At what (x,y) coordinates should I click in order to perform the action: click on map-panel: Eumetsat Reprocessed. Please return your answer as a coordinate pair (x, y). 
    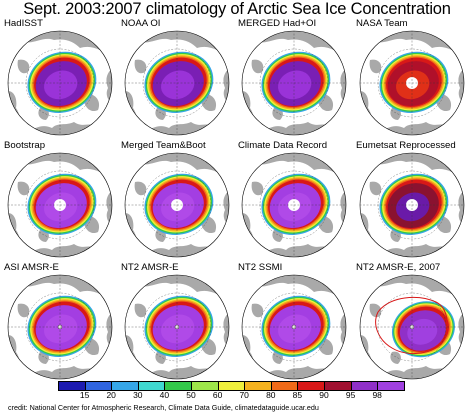
    Looking at the image, I should click on (412, 199).